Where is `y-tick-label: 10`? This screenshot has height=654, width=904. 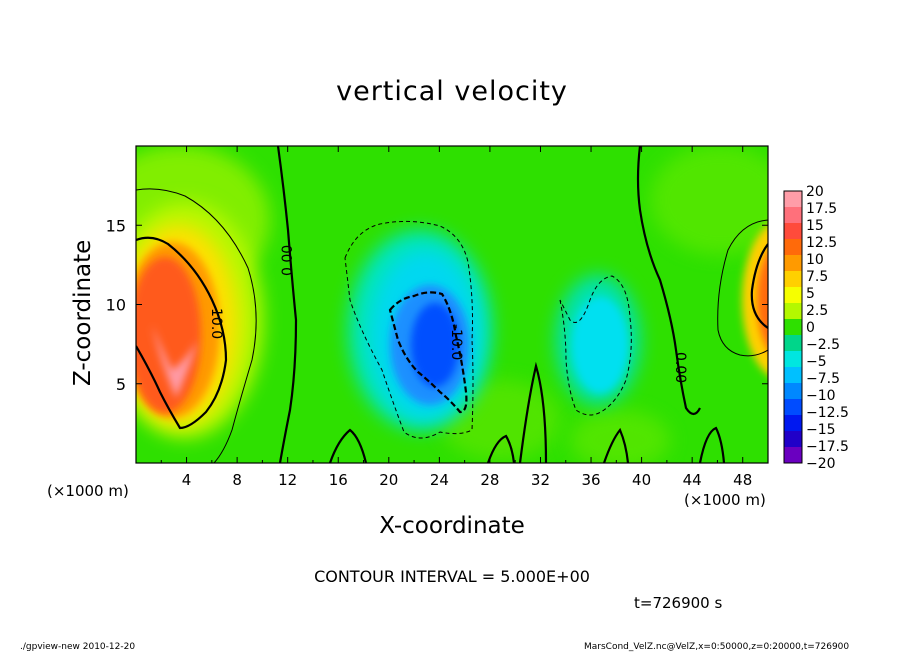 y-tick-label: 10 is located at coordinates (116, 305).